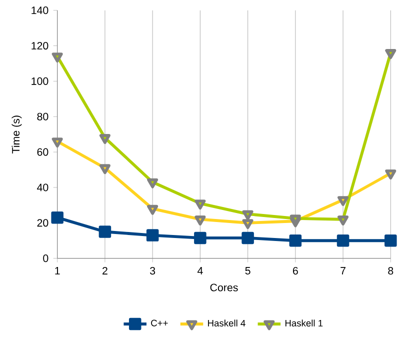  What do you see at coordinates (391, 271) in the screenshot?
I see `x-tick-label: 8` at bounding box center [391, 271].